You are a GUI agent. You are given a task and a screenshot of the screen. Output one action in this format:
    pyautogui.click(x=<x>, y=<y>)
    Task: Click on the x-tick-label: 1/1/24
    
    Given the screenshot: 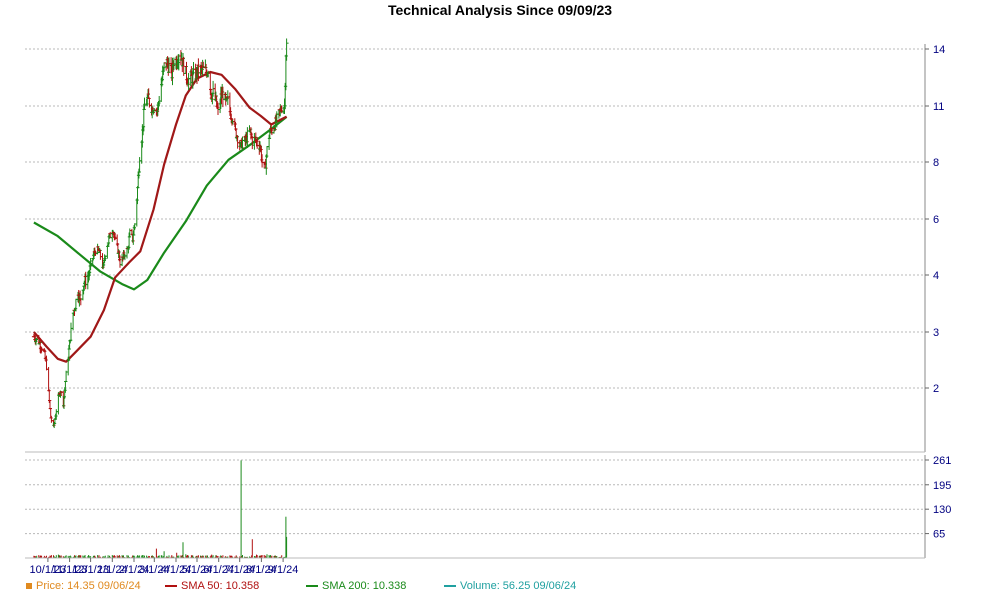 What is the action you would take?
    pyautogui.click(x=112, y=570)
    